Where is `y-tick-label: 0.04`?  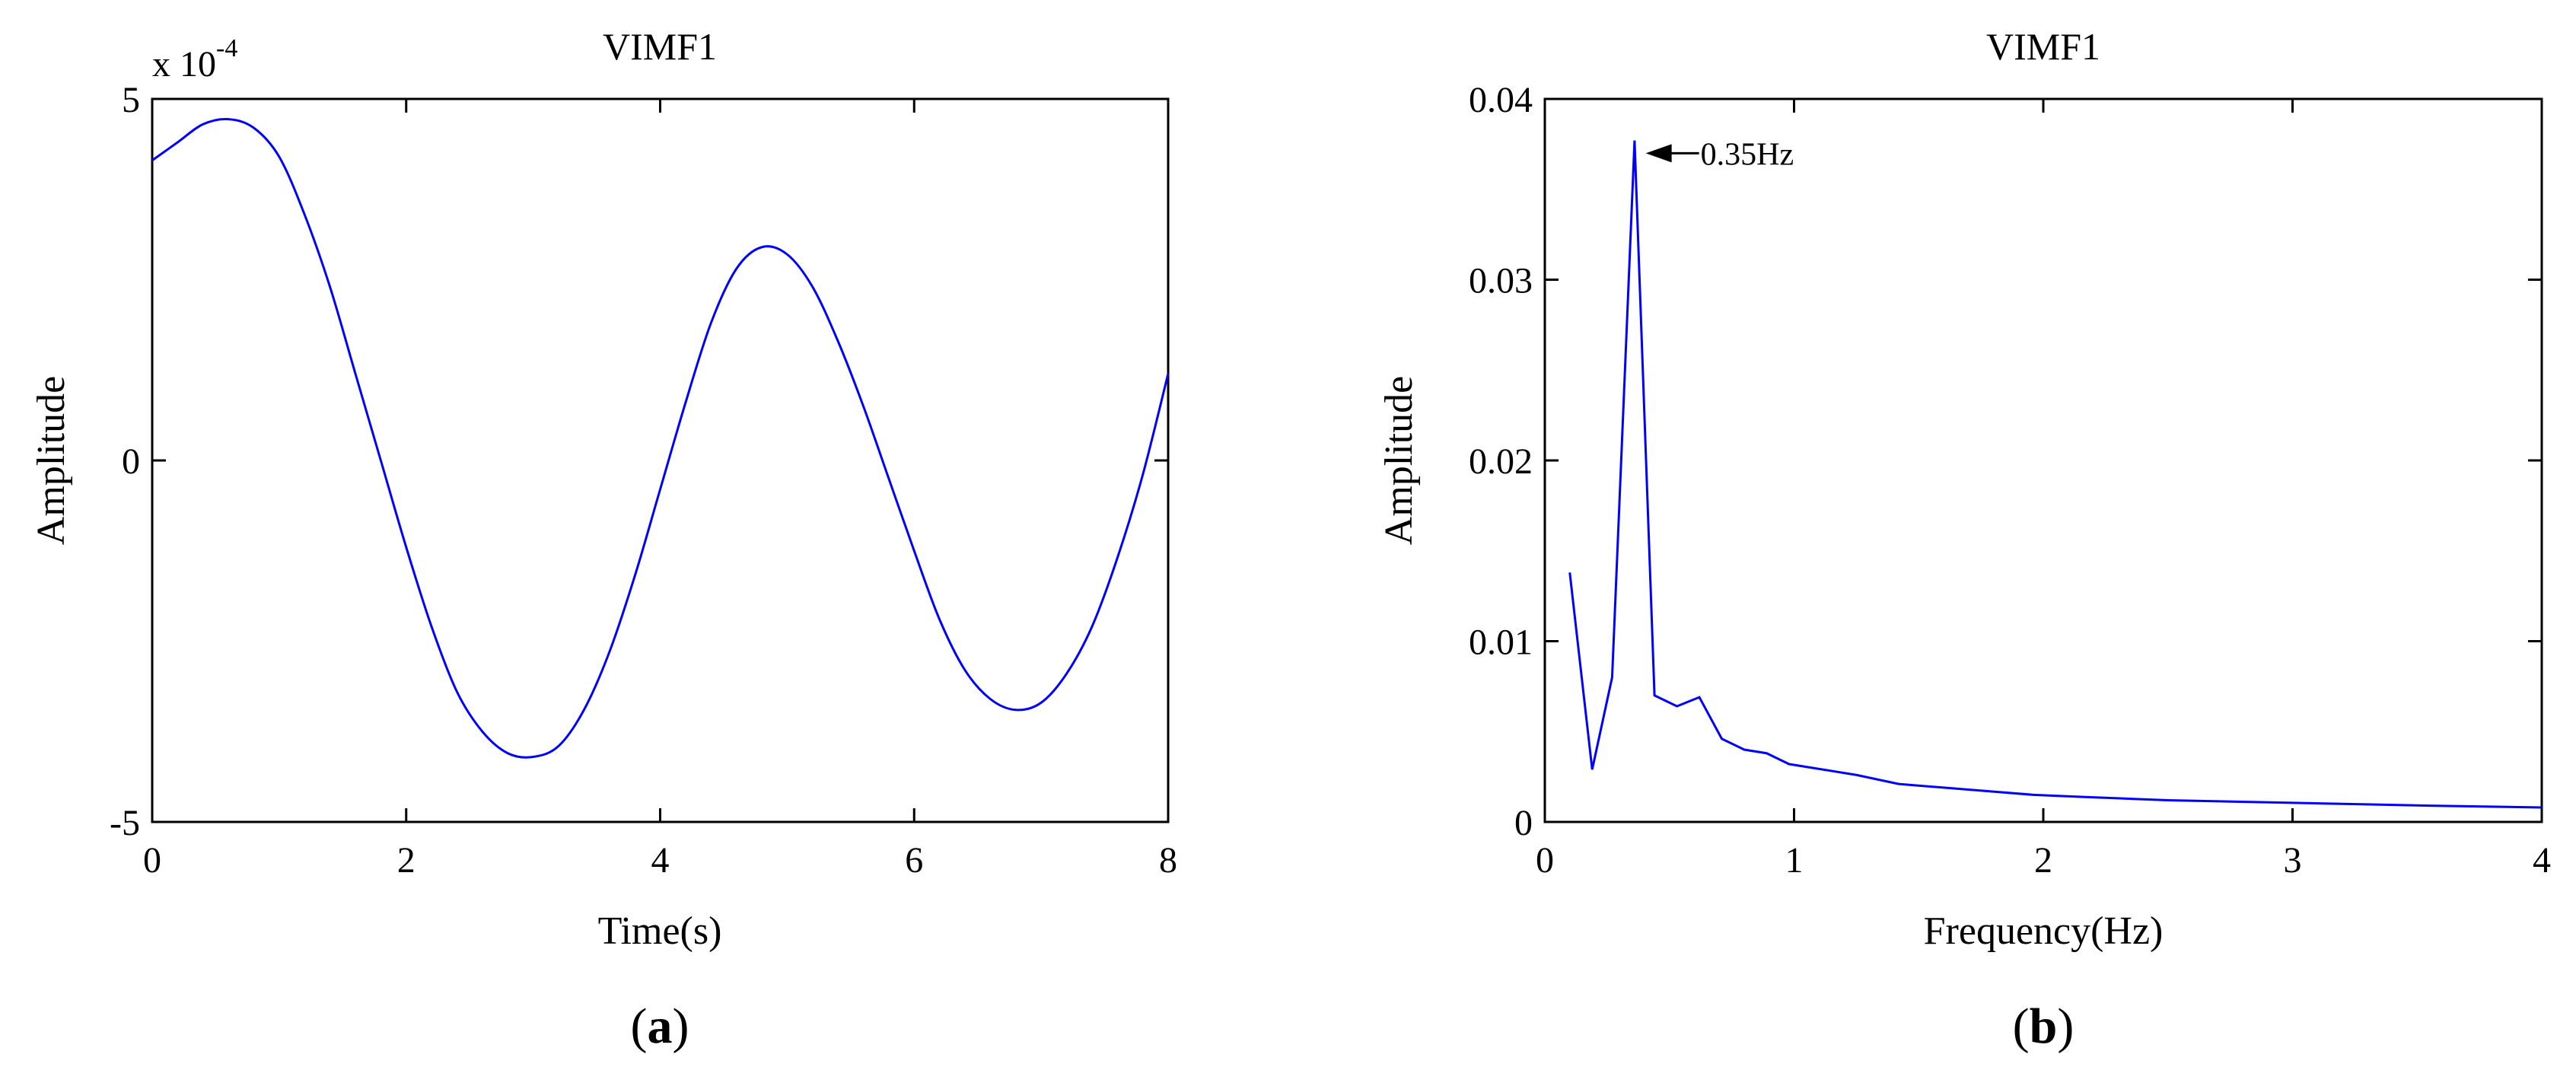 y-tick-label: 0.04 is located at coordinates (1501, 100).